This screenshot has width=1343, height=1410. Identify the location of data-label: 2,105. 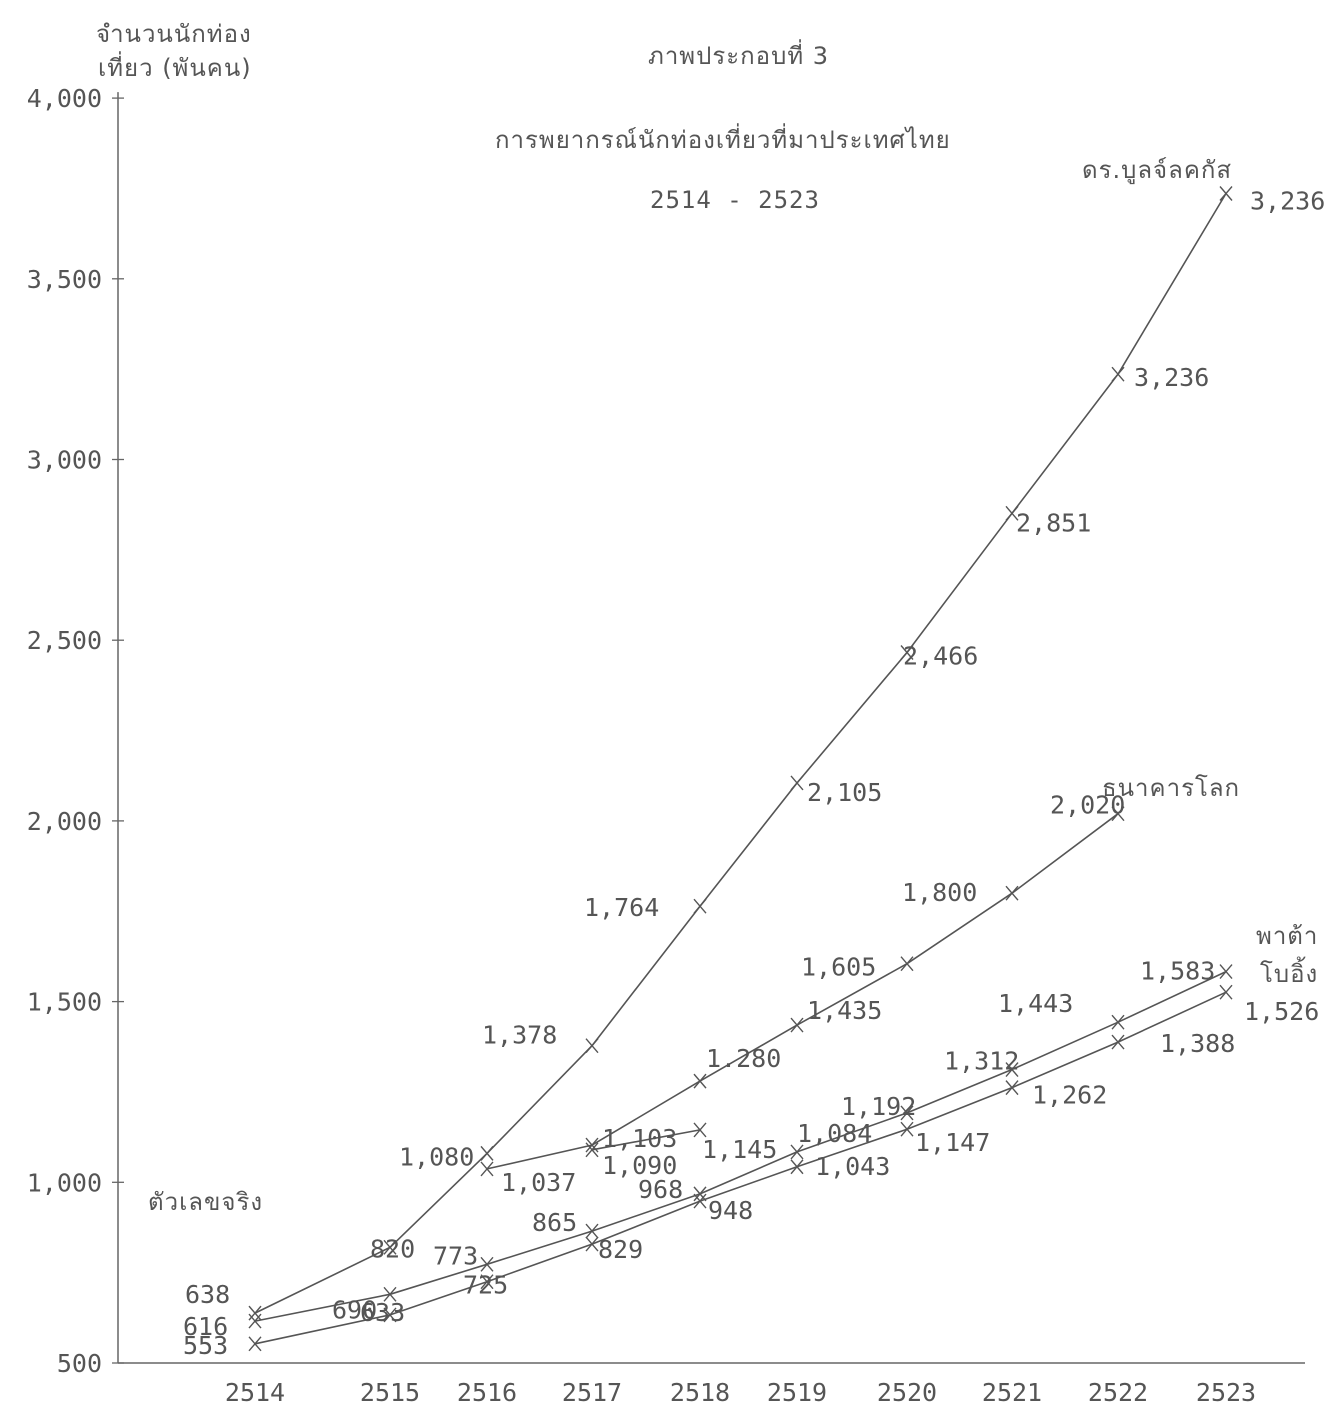
(844, 792).